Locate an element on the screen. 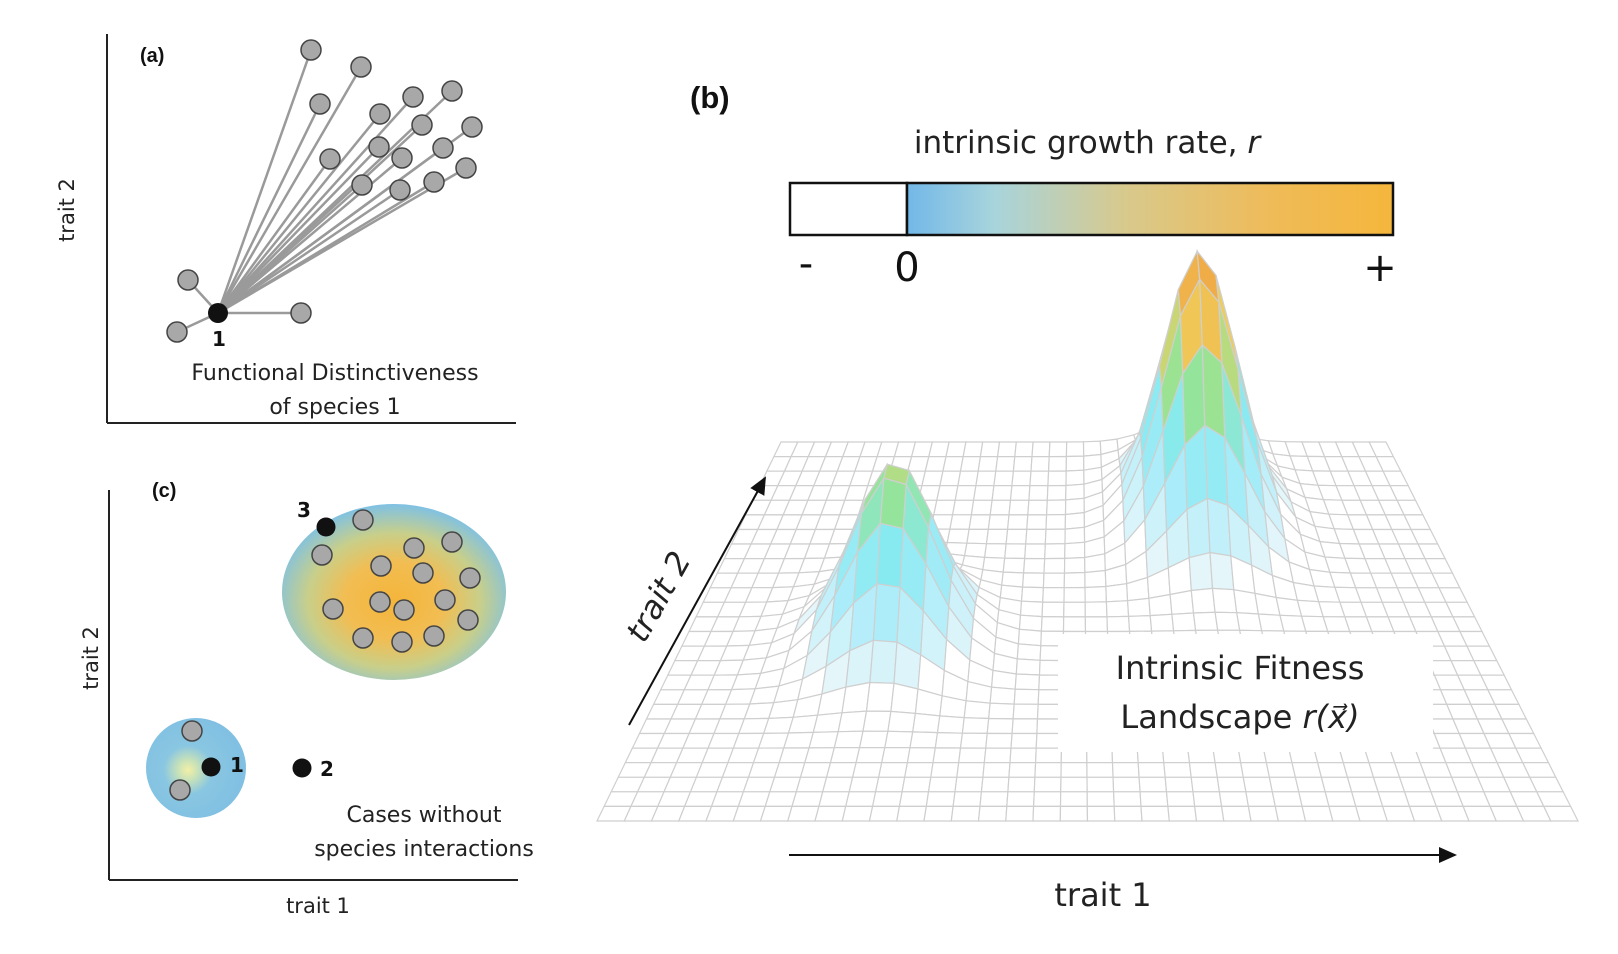 This screenshot has height=954, width=1618. panel-a-y-axis-label: trait 2 is located at coordinates (67, 210).